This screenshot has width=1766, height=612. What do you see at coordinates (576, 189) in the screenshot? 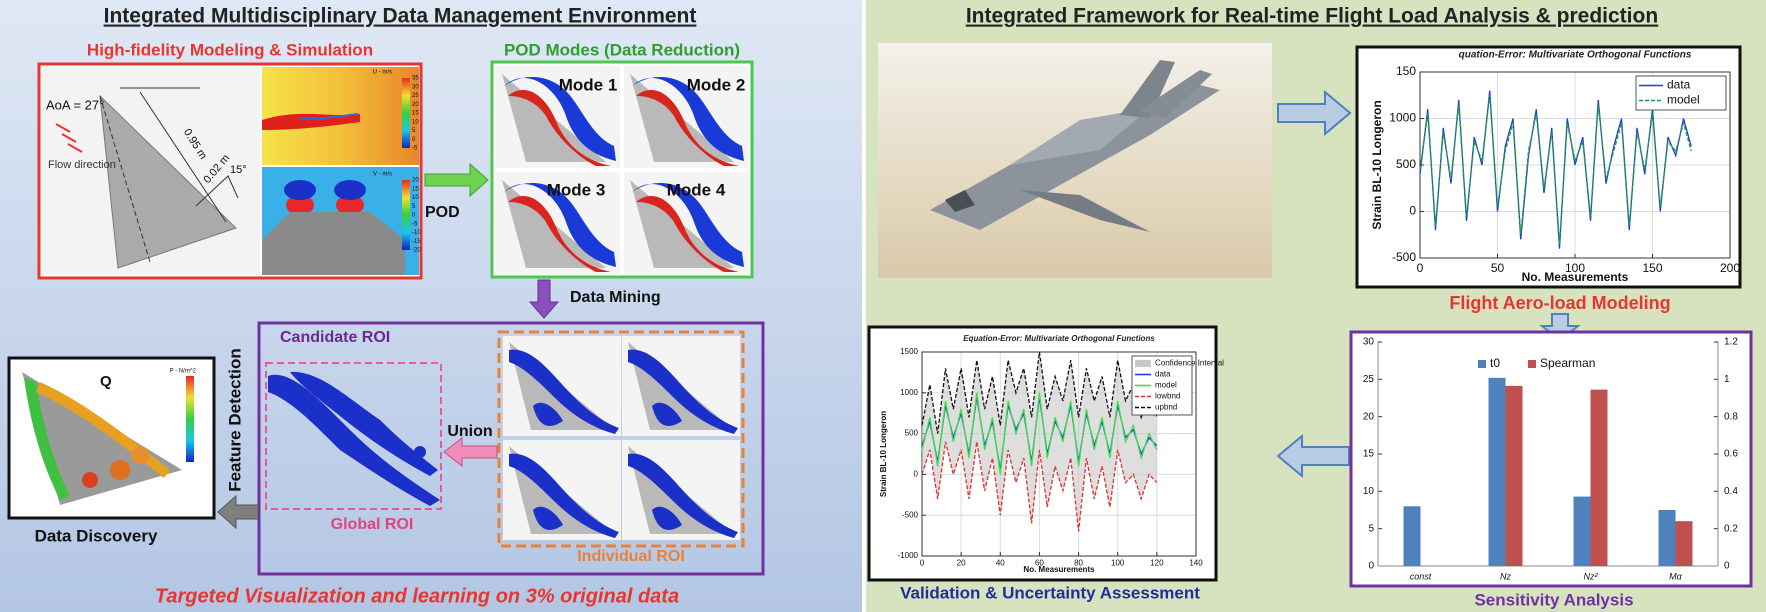
I see `mode-label: Mode 3` at bounding box center [576, 189].